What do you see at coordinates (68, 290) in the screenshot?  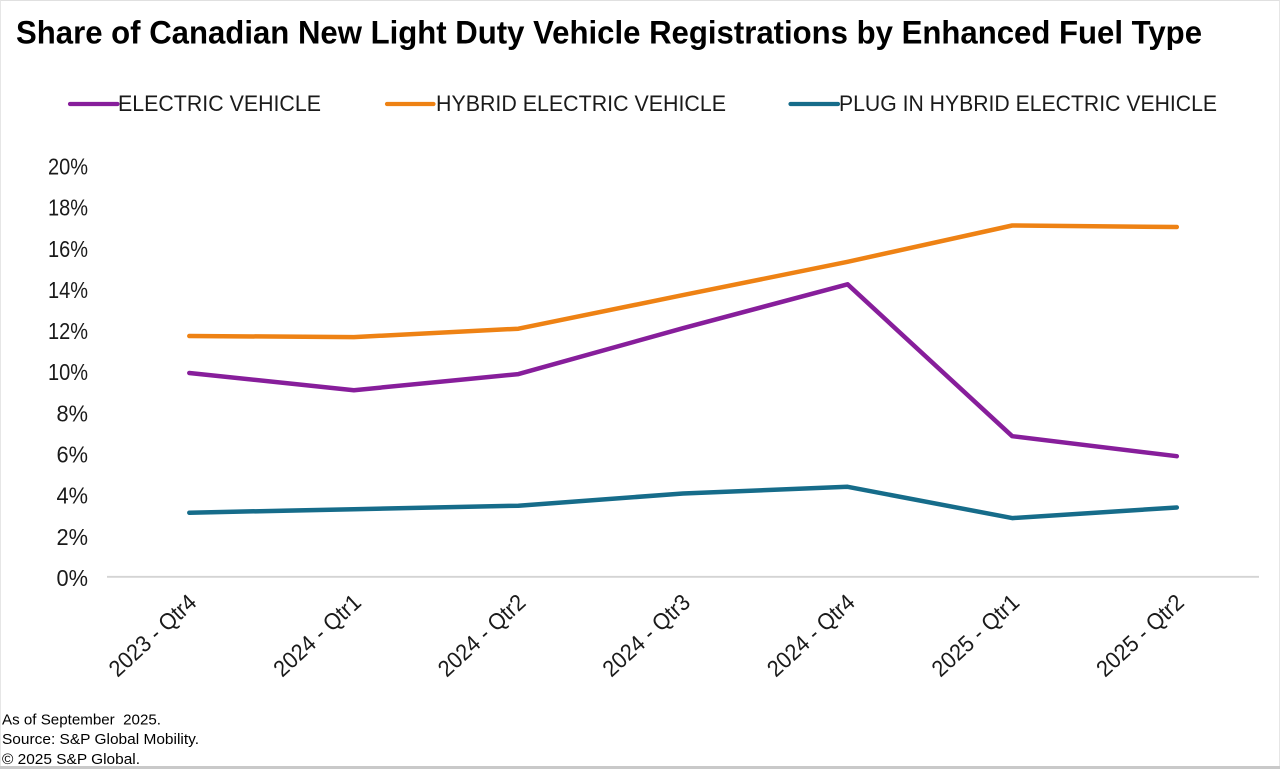 I see `svg-text: 14%` at bounding box center [68, 290].